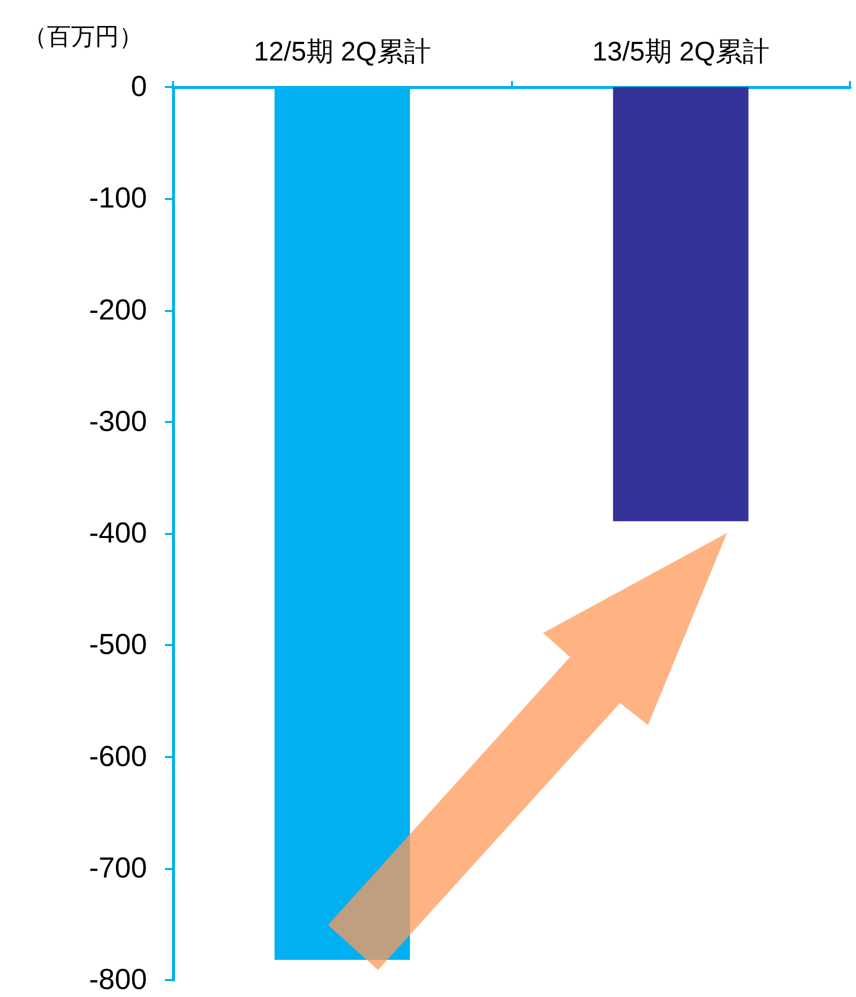 The image size is (856, 997). What do you see at coordinates (117, 980) in the screenshot?
I see `y-tick-label: -800` at bounding box center [117, 980].